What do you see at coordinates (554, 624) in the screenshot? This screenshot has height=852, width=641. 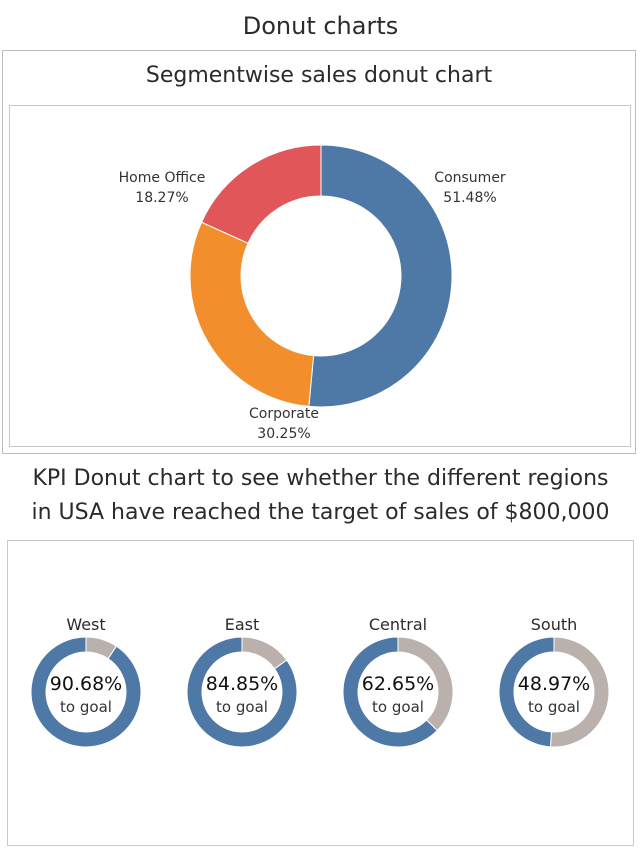 I see `region-name-south: South` at bounding box center [554, 624].